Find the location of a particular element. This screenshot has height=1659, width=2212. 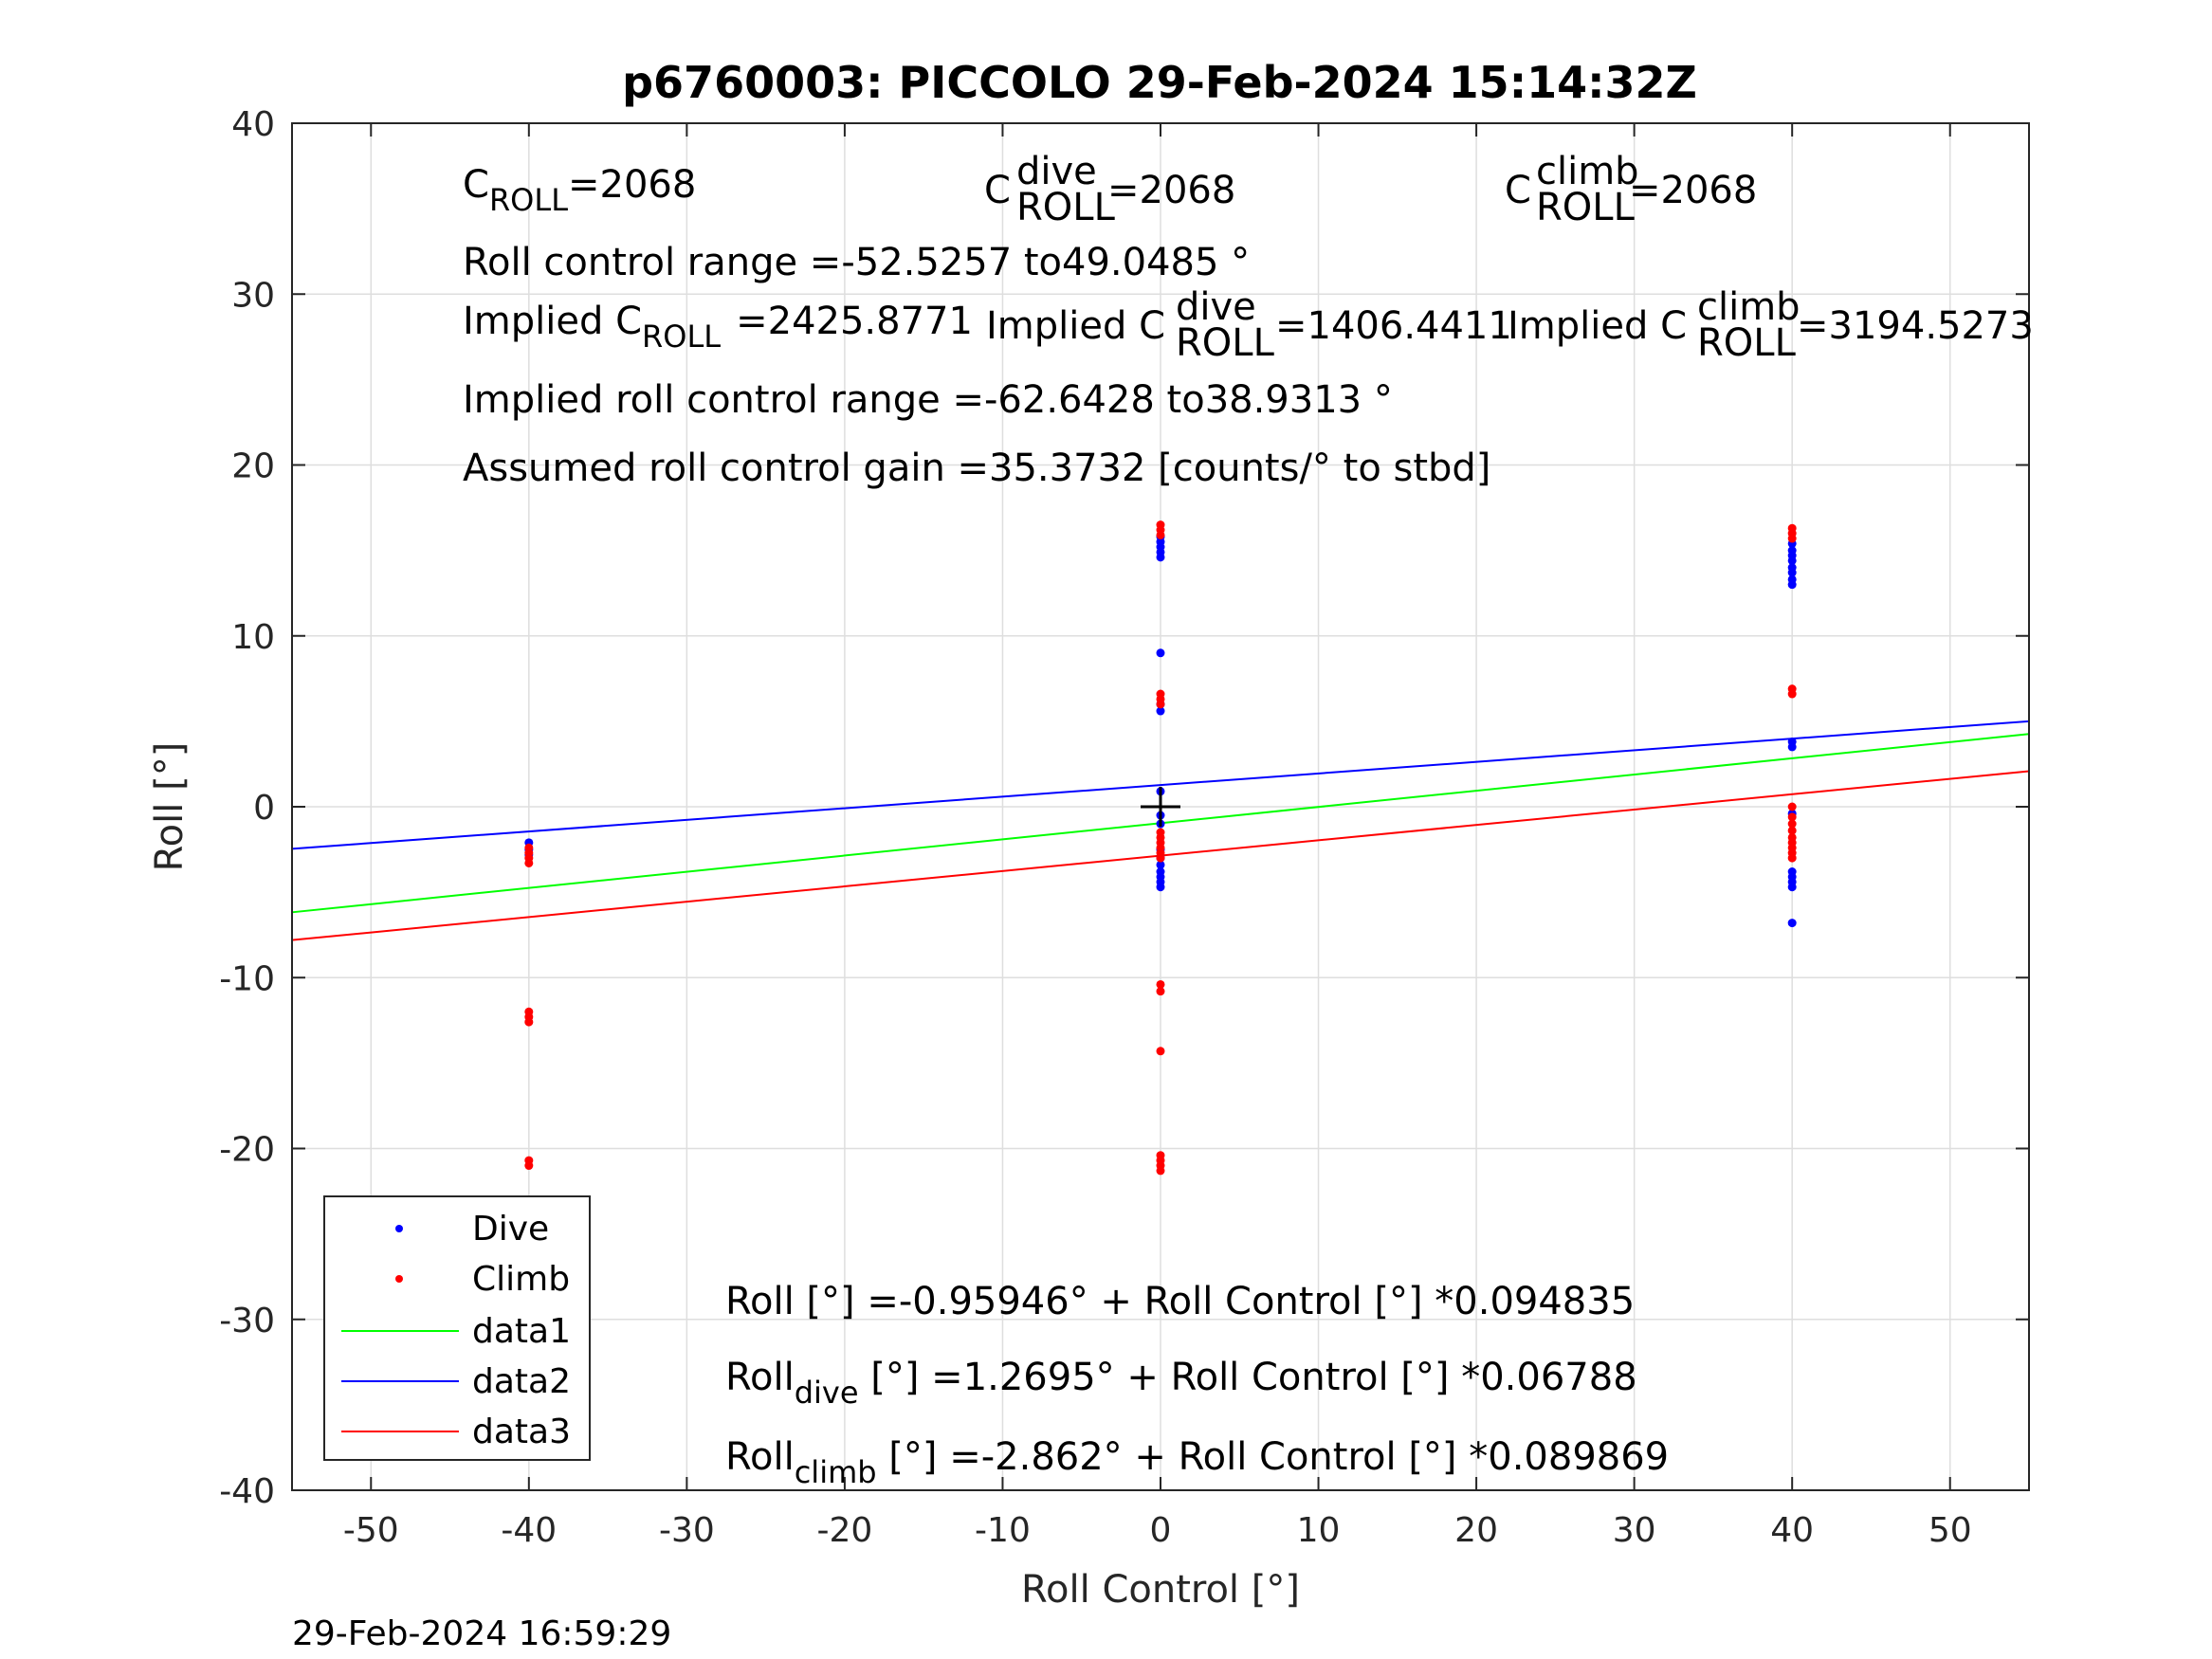

x-tick-label: 40 is located at coordinates (1792, 1530).